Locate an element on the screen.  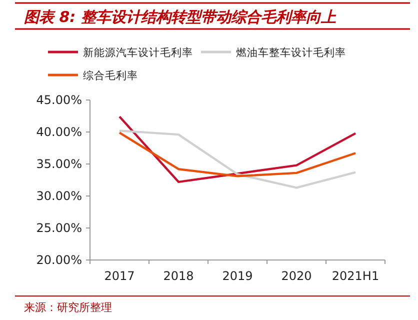
x-tick-label: 2019 is located at coordinates (237, 276).